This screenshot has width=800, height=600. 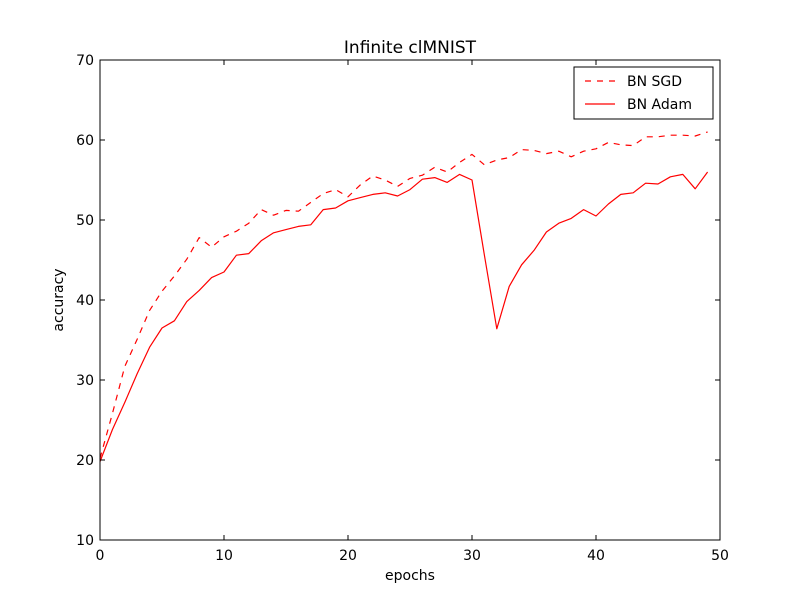 What do you see at coordinates (348, 556) in the screenshot?
I see `x-tick-label: 20` at bounding box center [348, 556].